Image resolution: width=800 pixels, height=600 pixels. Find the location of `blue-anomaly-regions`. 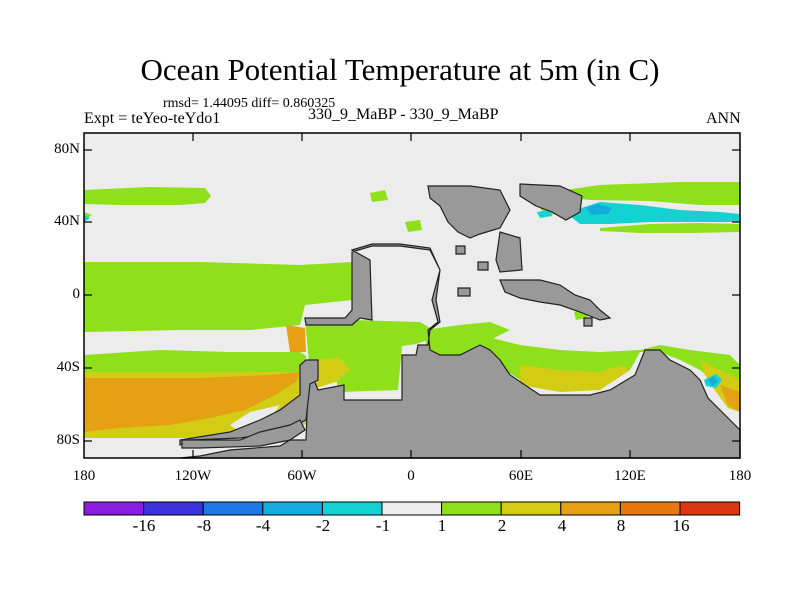

blue-anomaly-regions is located at coordinates (652, 295).